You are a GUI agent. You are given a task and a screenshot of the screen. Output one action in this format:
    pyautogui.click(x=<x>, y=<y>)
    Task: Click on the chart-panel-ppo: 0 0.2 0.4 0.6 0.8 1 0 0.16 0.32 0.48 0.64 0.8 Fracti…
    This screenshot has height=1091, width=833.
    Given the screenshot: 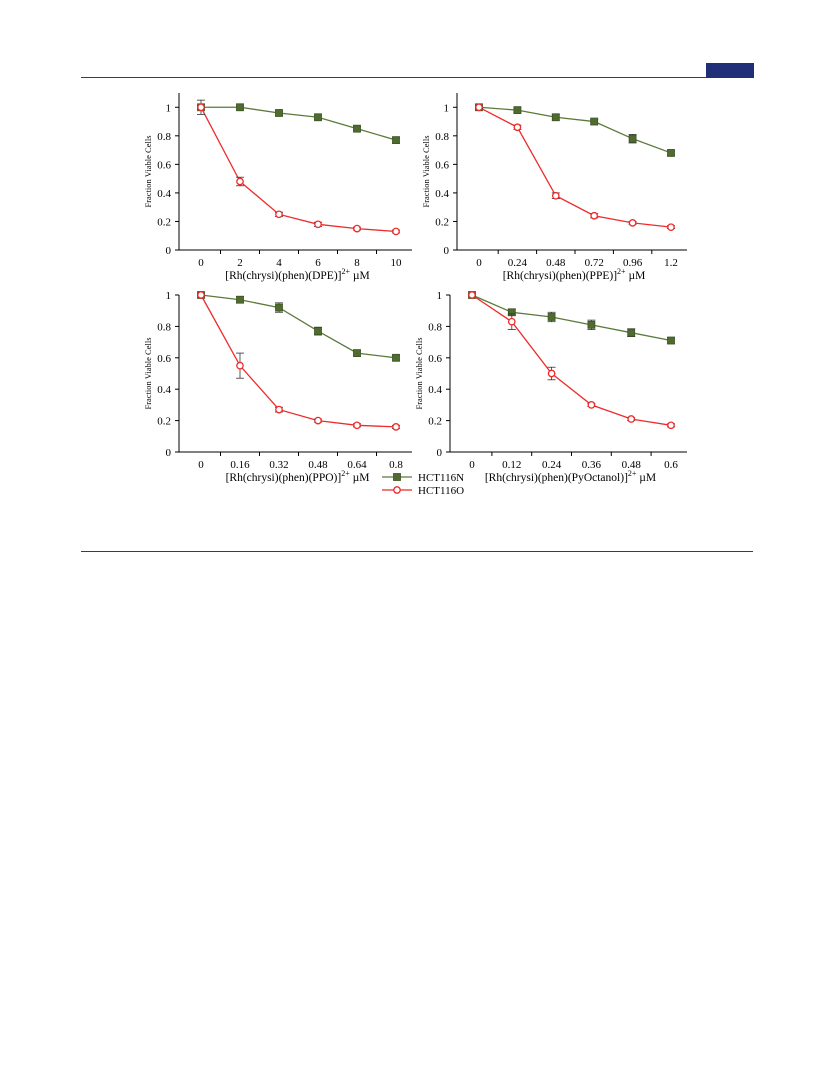 What is the action you would take?
    pyautogui.click(x=277, y=387)
    